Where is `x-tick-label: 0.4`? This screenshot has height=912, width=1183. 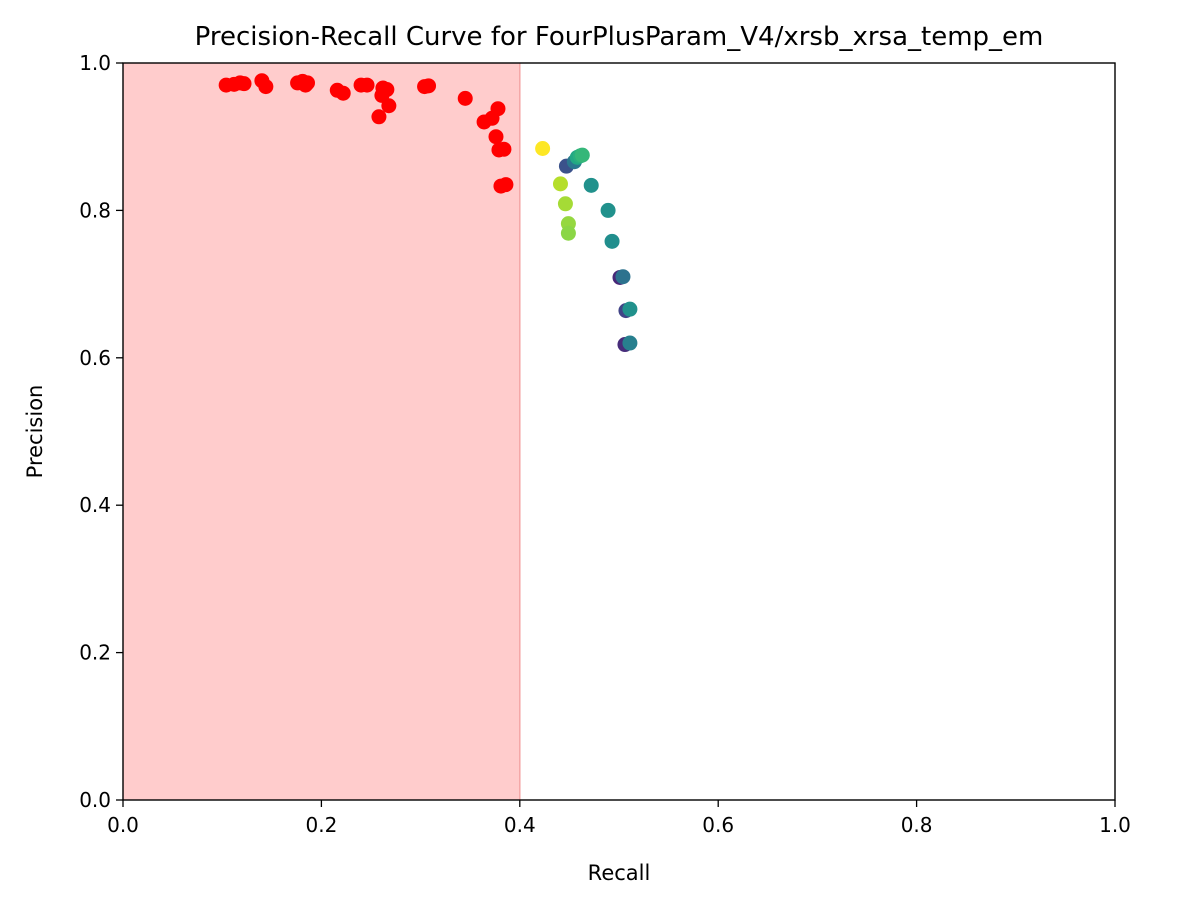 x-tick-label: 0.4 is located at coordinates (520, 825).